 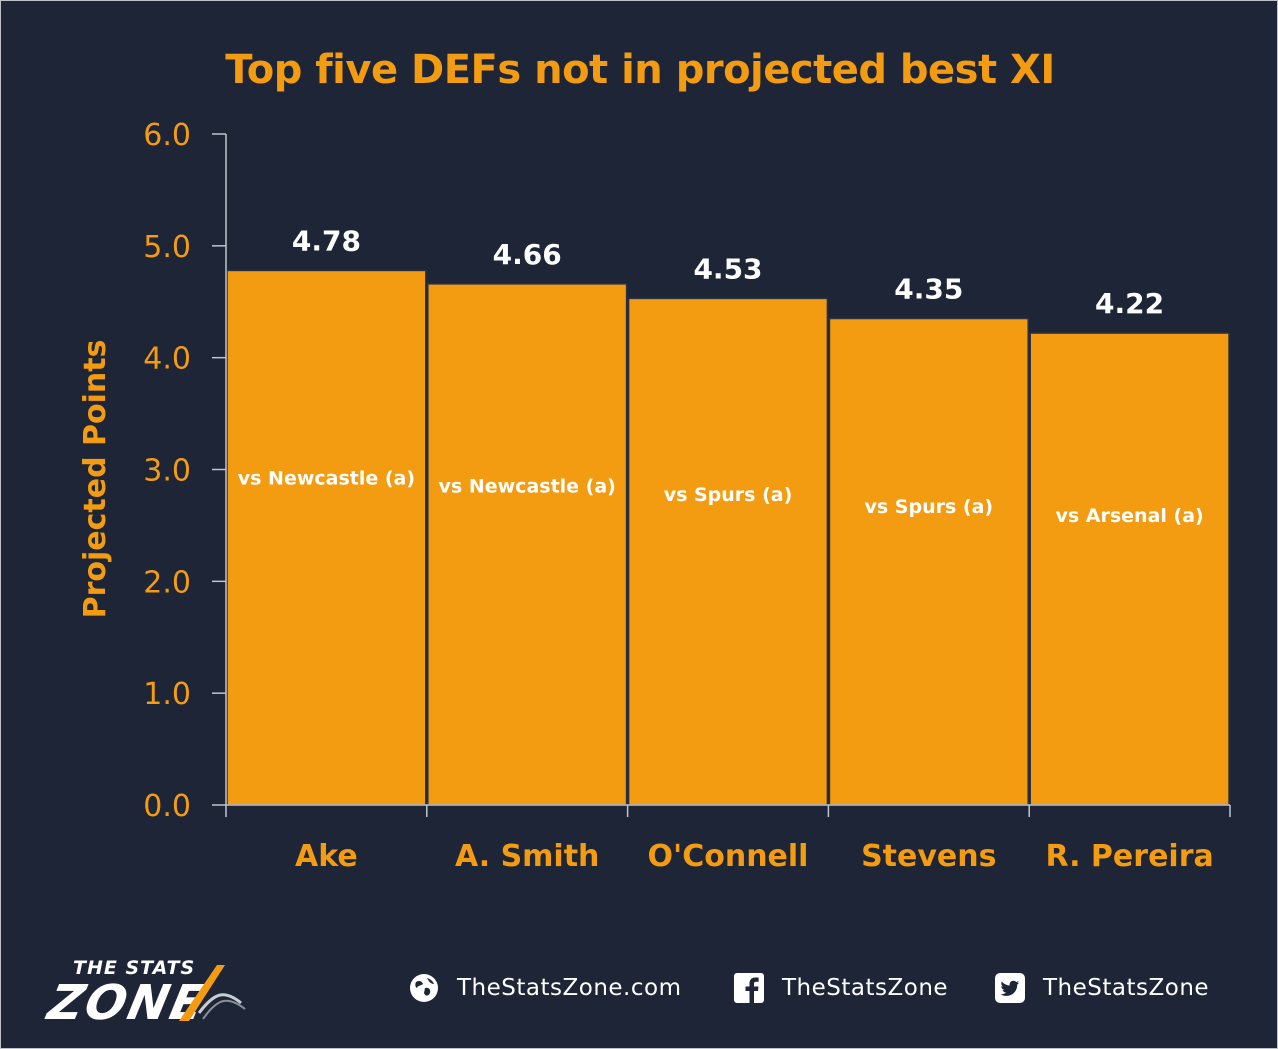 I want to click on y-axis-label: Projected Points, so click(x=95, y=479).